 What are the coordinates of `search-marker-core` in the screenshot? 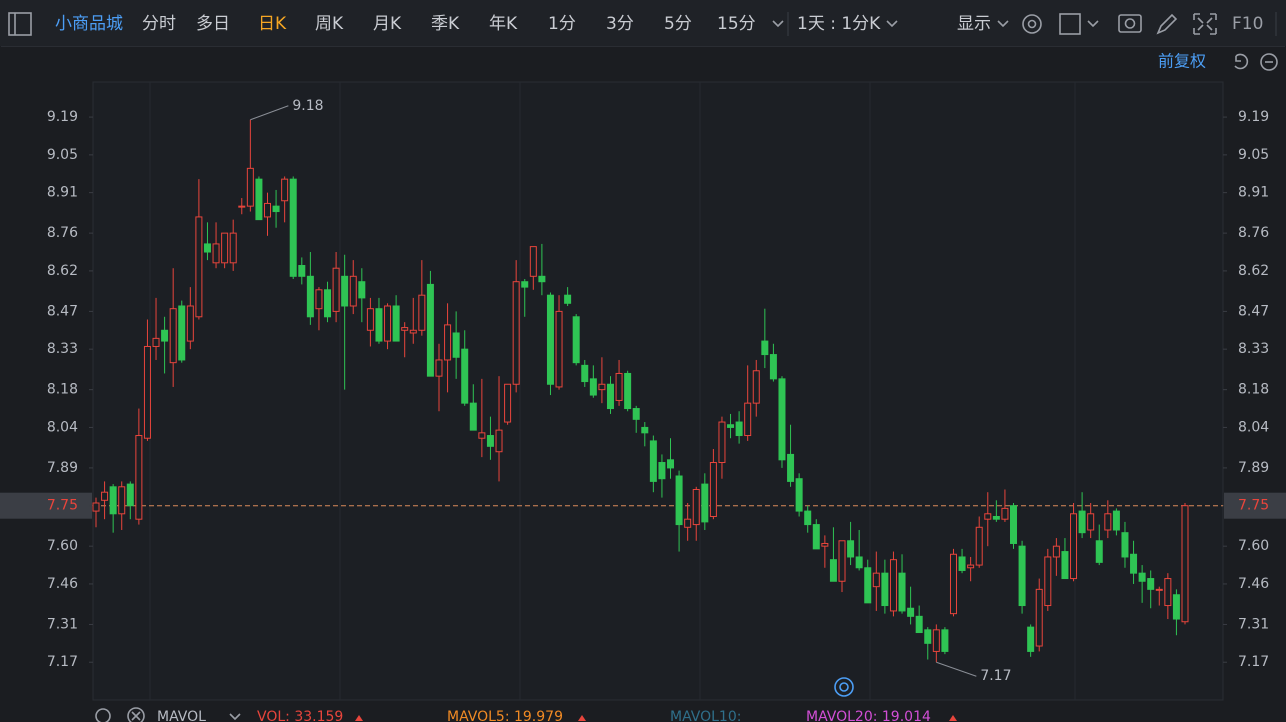 It's located at (844, 687).